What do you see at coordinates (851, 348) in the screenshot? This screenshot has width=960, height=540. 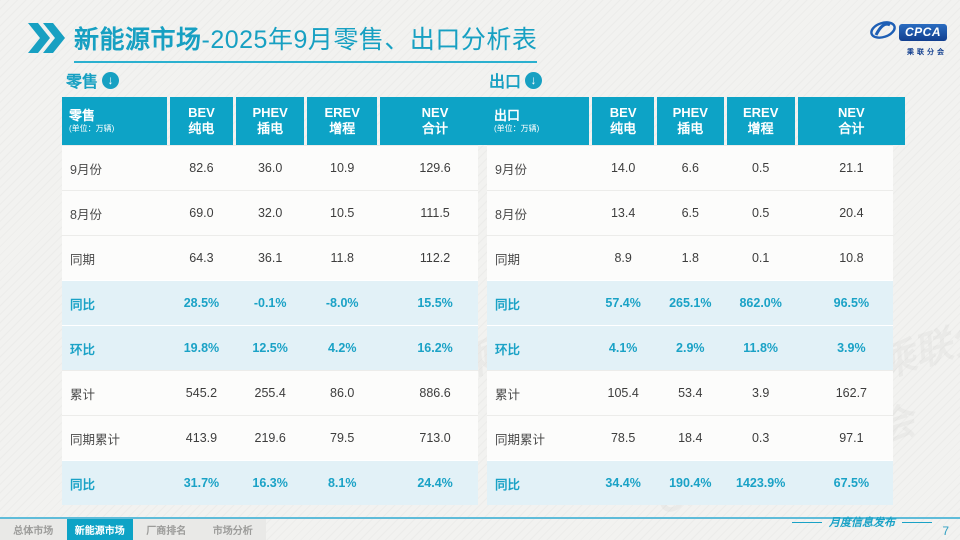 I see `row-value: 3.9%` at bounding box center [851, 348].